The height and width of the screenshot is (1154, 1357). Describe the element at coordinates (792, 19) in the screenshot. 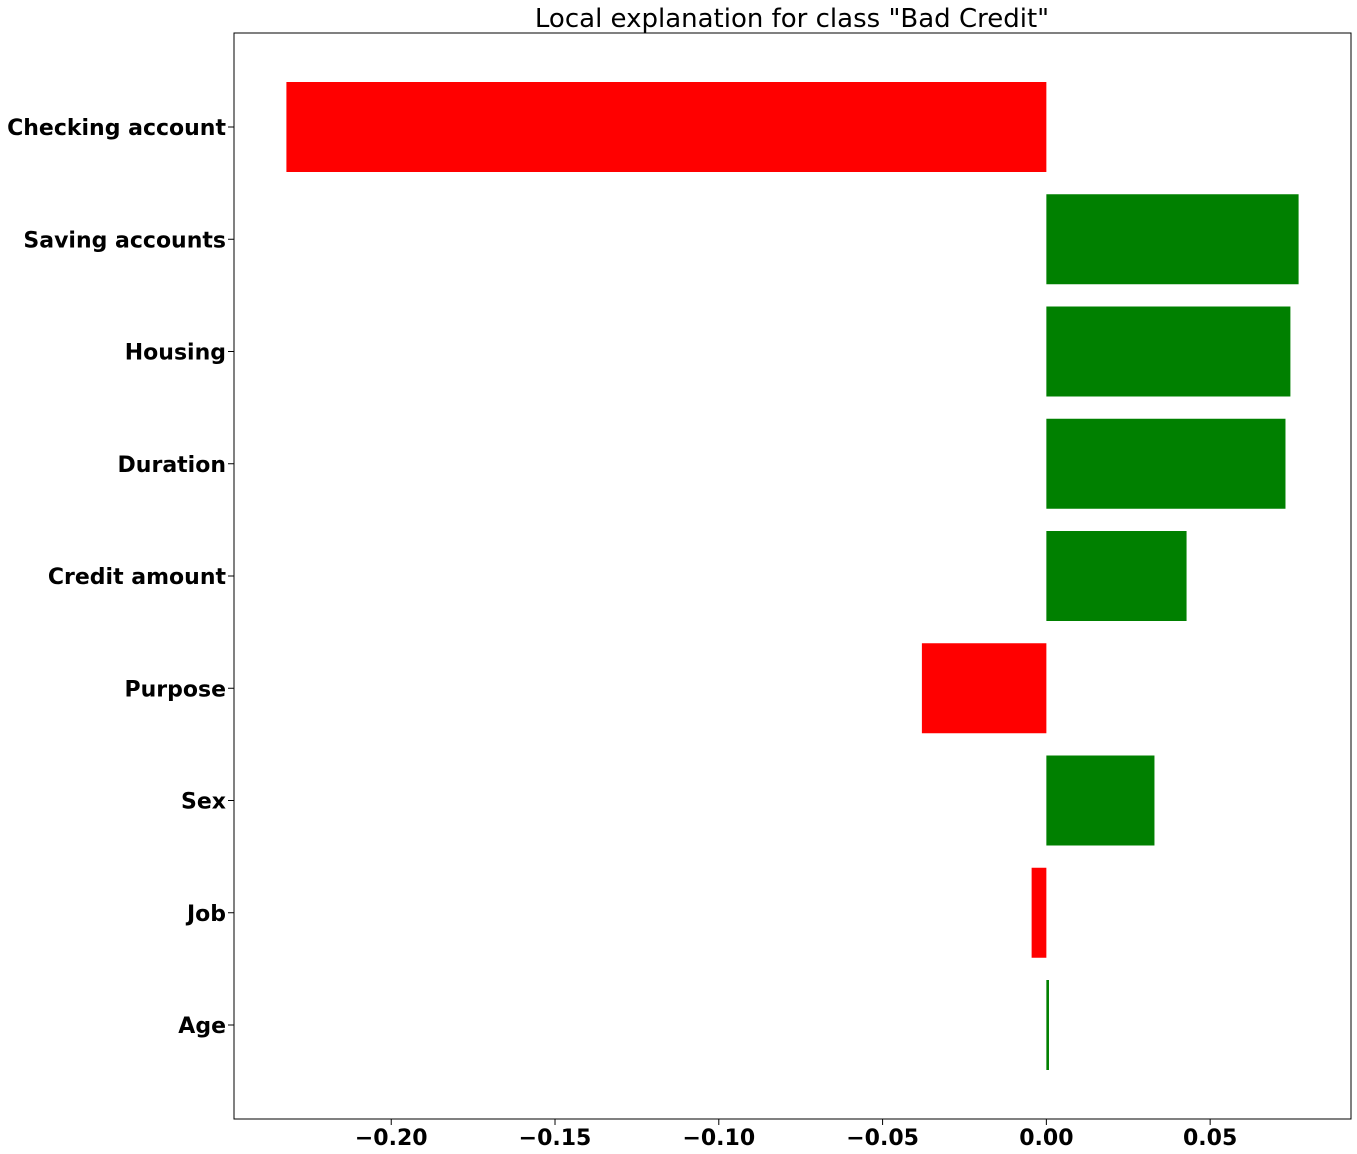

I see `chart-title: Local explanation for class "Bad Credit"` at that location.